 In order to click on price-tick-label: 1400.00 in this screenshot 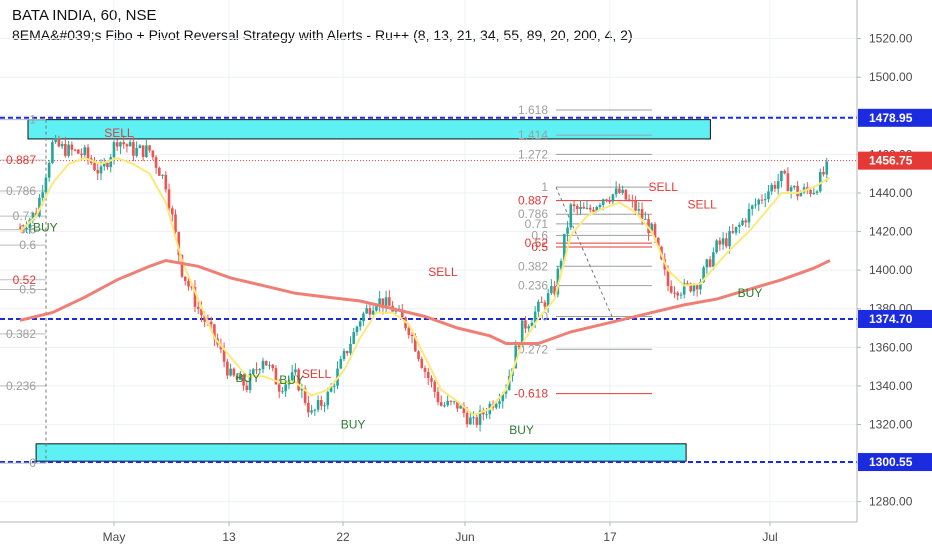, I will do `click(891, 270)`.